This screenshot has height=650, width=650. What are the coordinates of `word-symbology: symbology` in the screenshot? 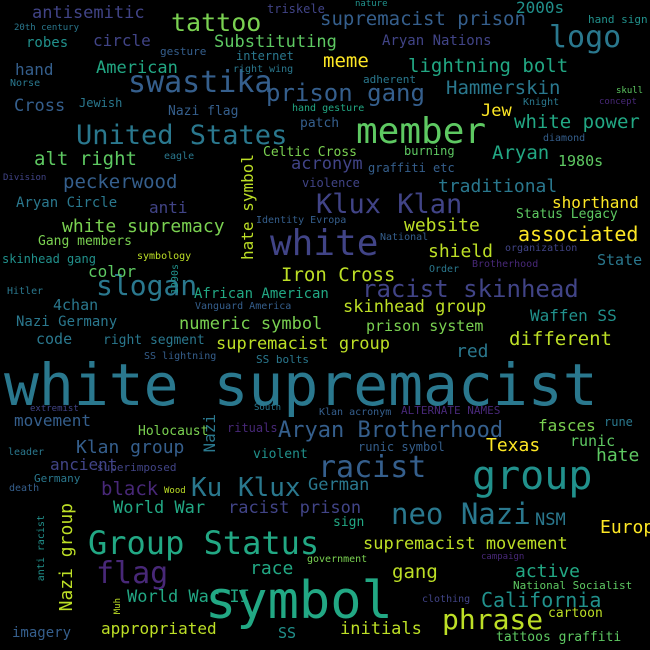 It's located at (164, 256).